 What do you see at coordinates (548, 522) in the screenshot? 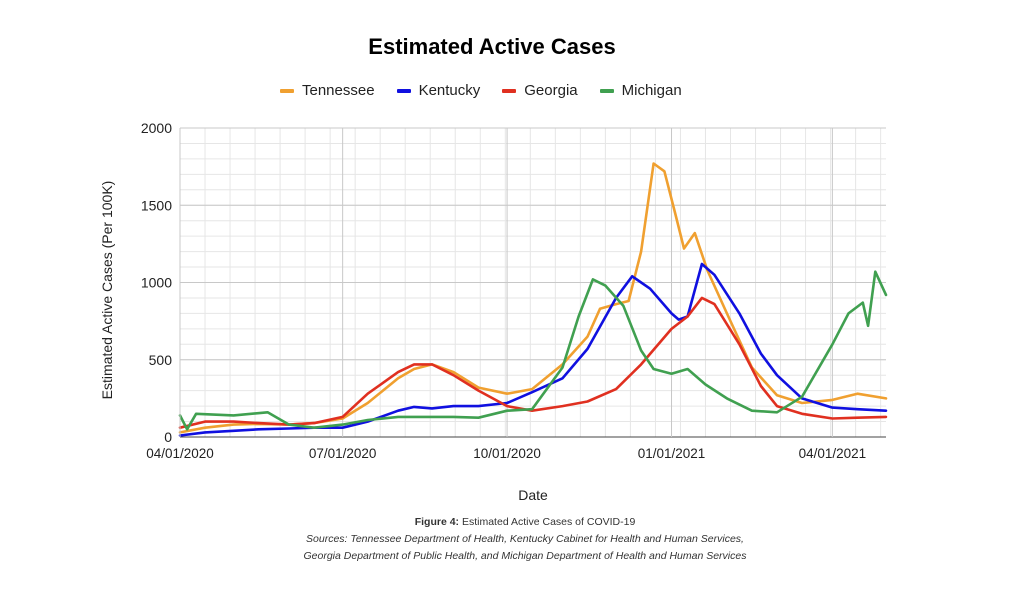
I see `figure-text: Estimated Active Cases of COVID-19` at bounding box center [548, 522].